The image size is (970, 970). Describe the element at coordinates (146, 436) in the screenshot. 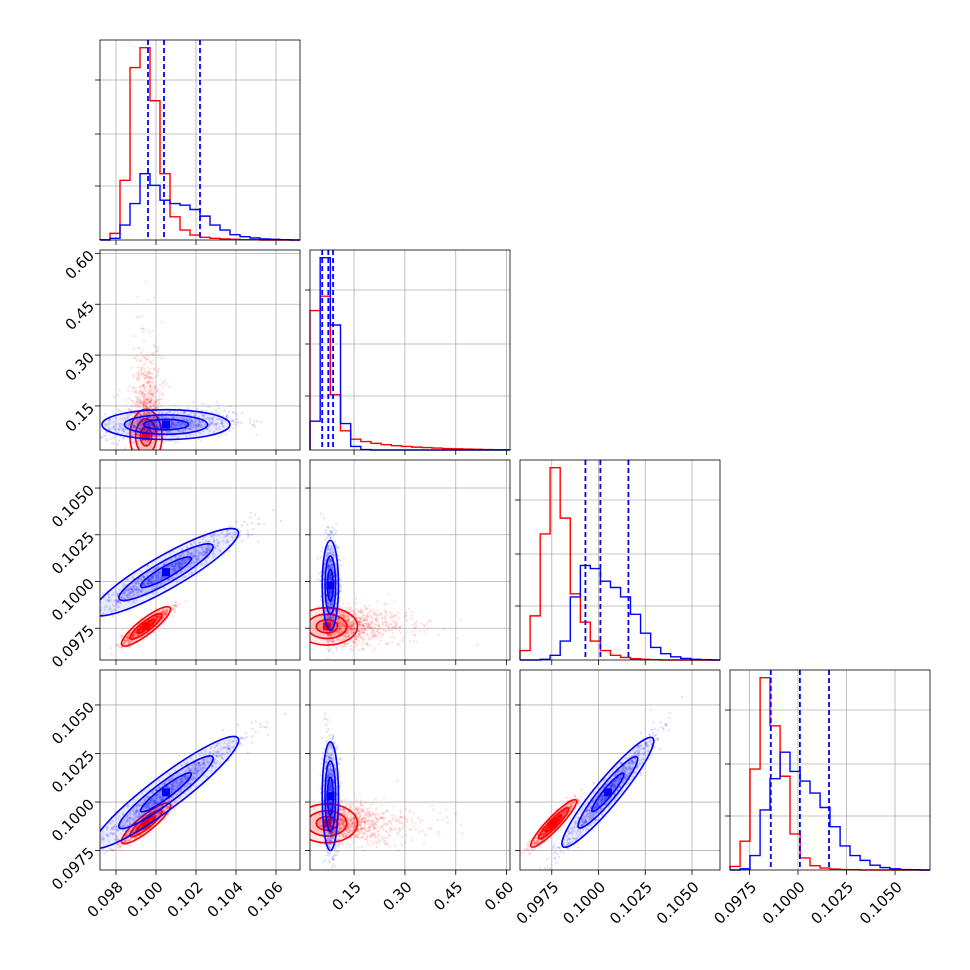

I see `peak-marker-red` at that location.